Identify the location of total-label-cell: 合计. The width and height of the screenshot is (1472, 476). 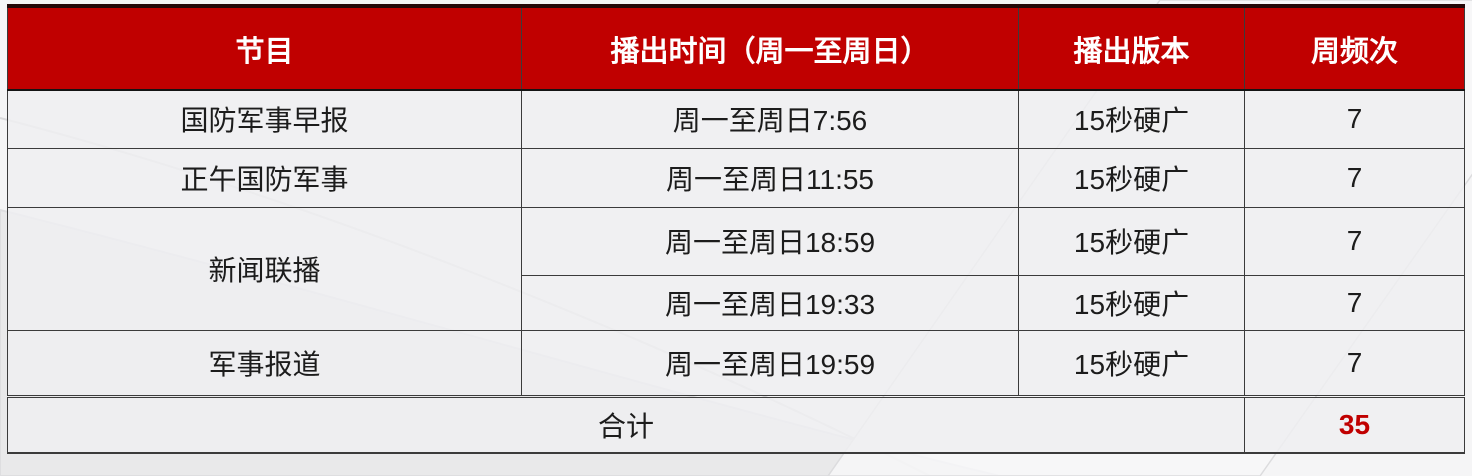
(626, 424).